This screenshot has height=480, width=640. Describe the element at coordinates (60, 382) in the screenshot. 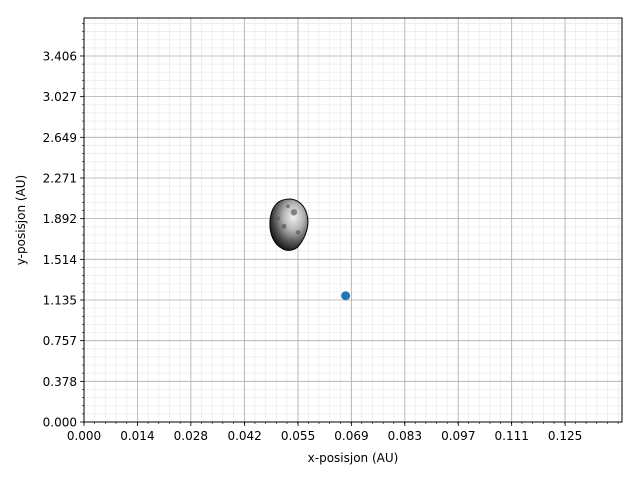

I see `y-tick-label: 0.378` at that location.